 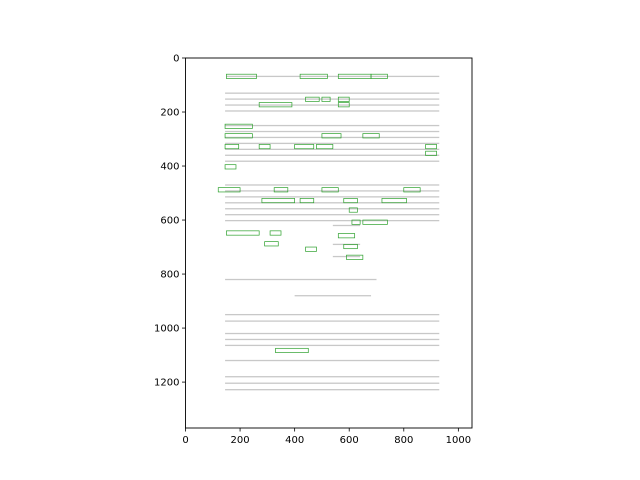 I want to click on y-tick-label: 600, so click(x=169, y=221).